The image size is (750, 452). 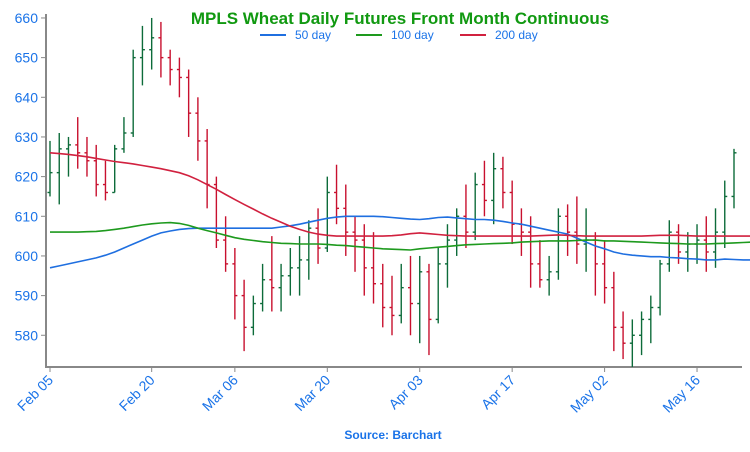 I want to click on legend-label: 50 day, so click(x=313, y=35).